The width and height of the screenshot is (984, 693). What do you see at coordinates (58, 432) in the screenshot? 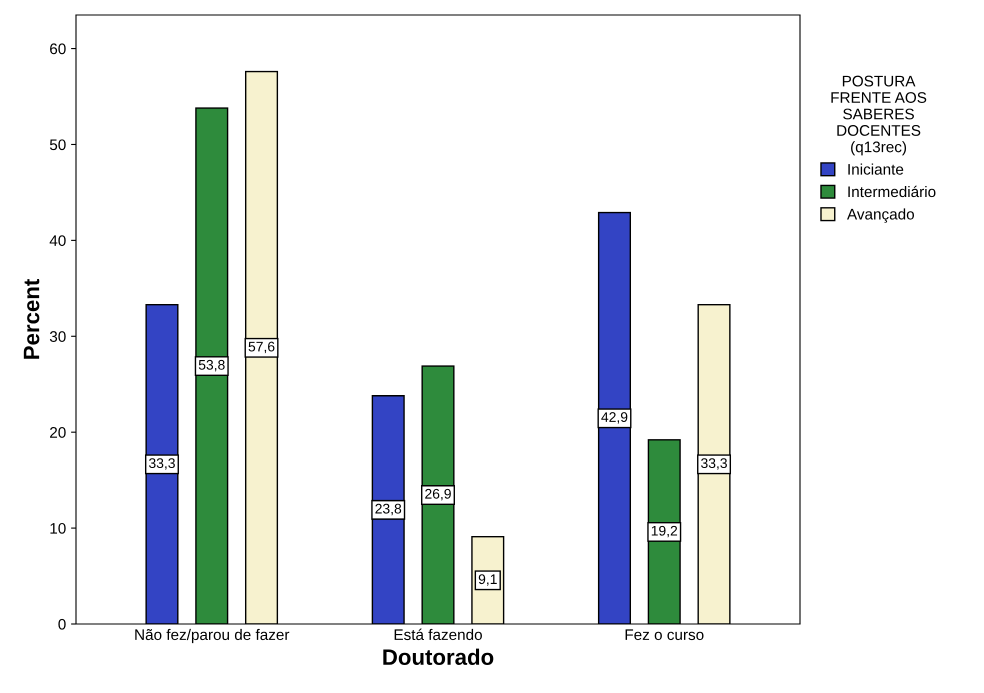
I see `y-tick-label: 20` at bounding box center [58, 432].